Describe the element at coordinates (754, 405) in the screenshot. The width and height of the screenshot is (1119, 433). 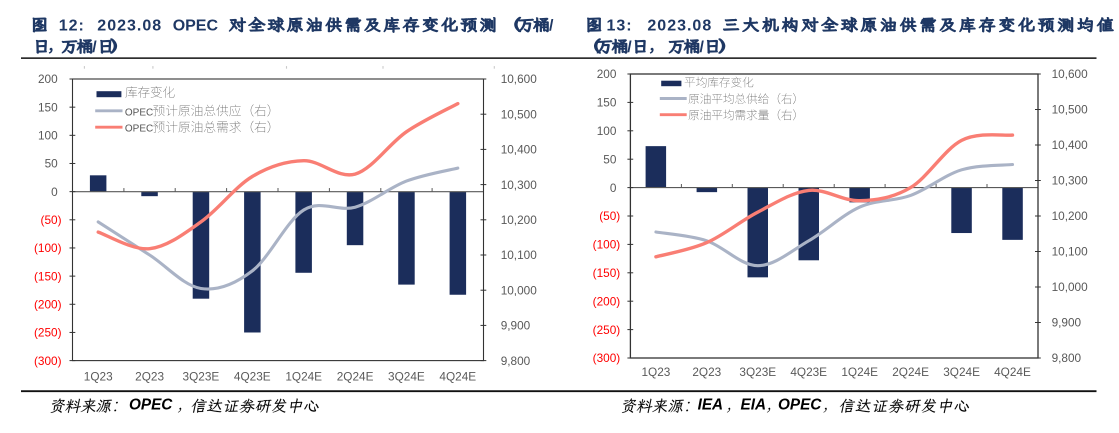
I see `svg-text: EIA` at that location.